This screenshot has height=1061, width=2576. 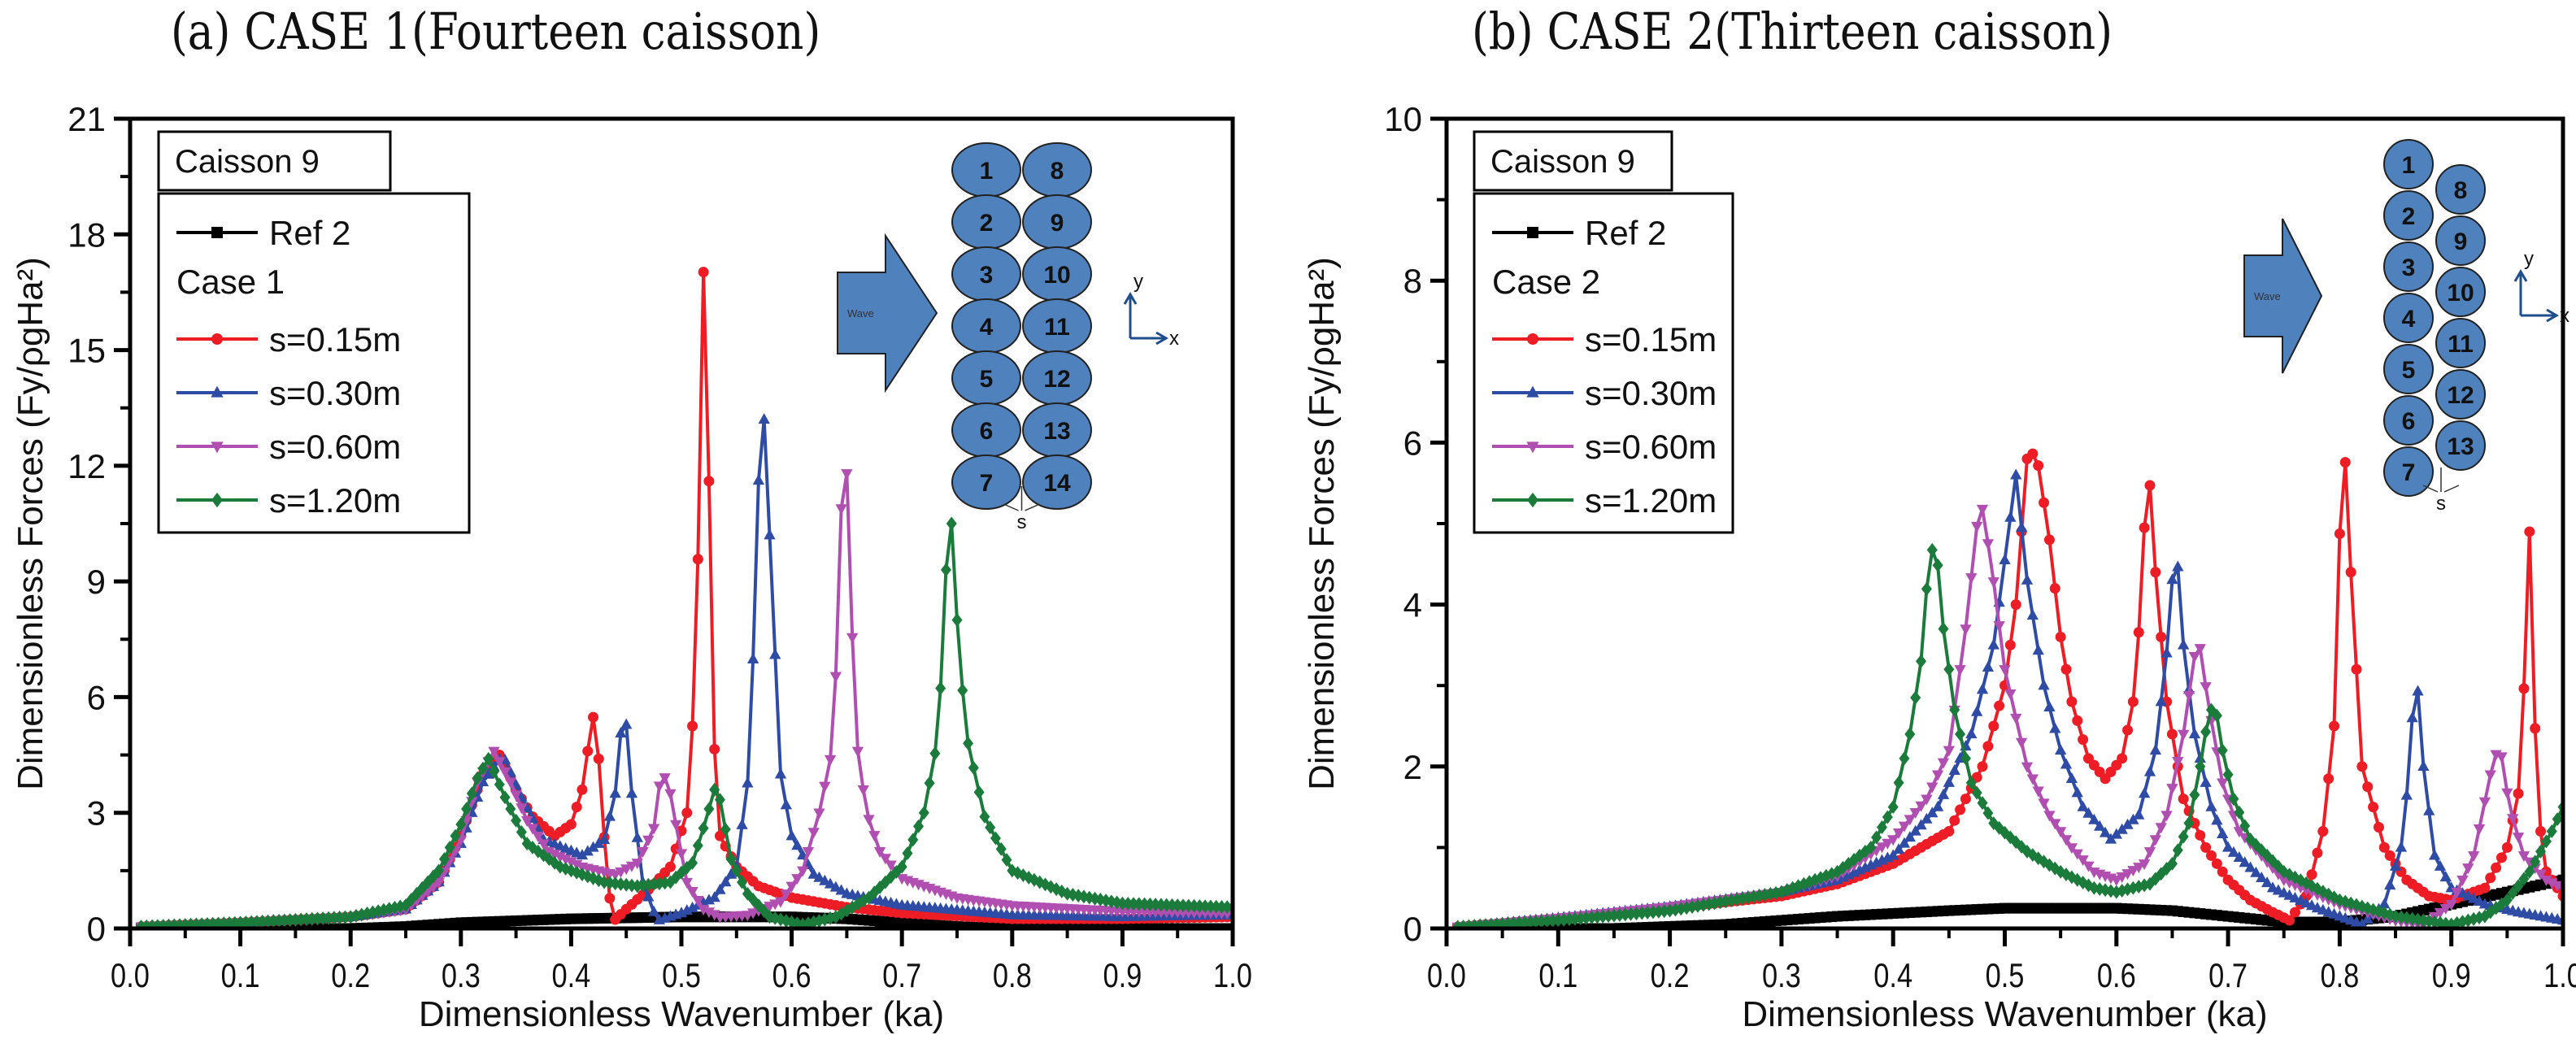 What do you see at coordinates (314, 363) in the screenshot?
I see `legend: Ref 2 Case 1 s=0.15m s=0.30m s=0.60m s=1.20m` at bounding box center [314, 363].